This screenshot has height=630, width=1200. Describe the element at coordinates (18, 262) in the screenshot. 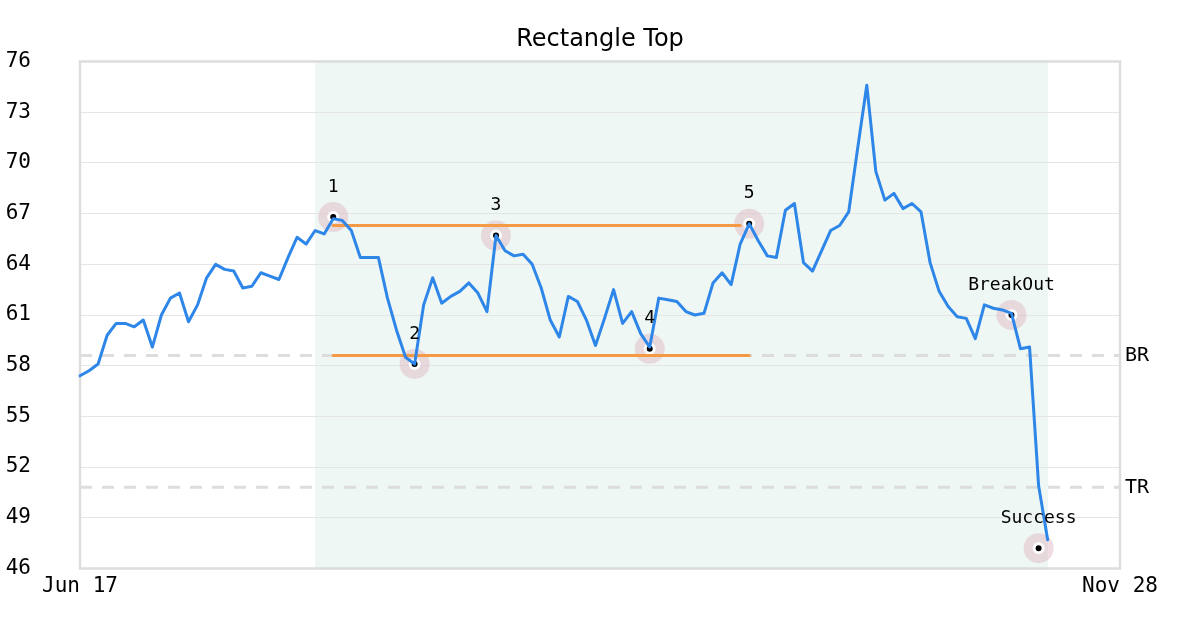

I see `y-tick-label: 64` at that location.